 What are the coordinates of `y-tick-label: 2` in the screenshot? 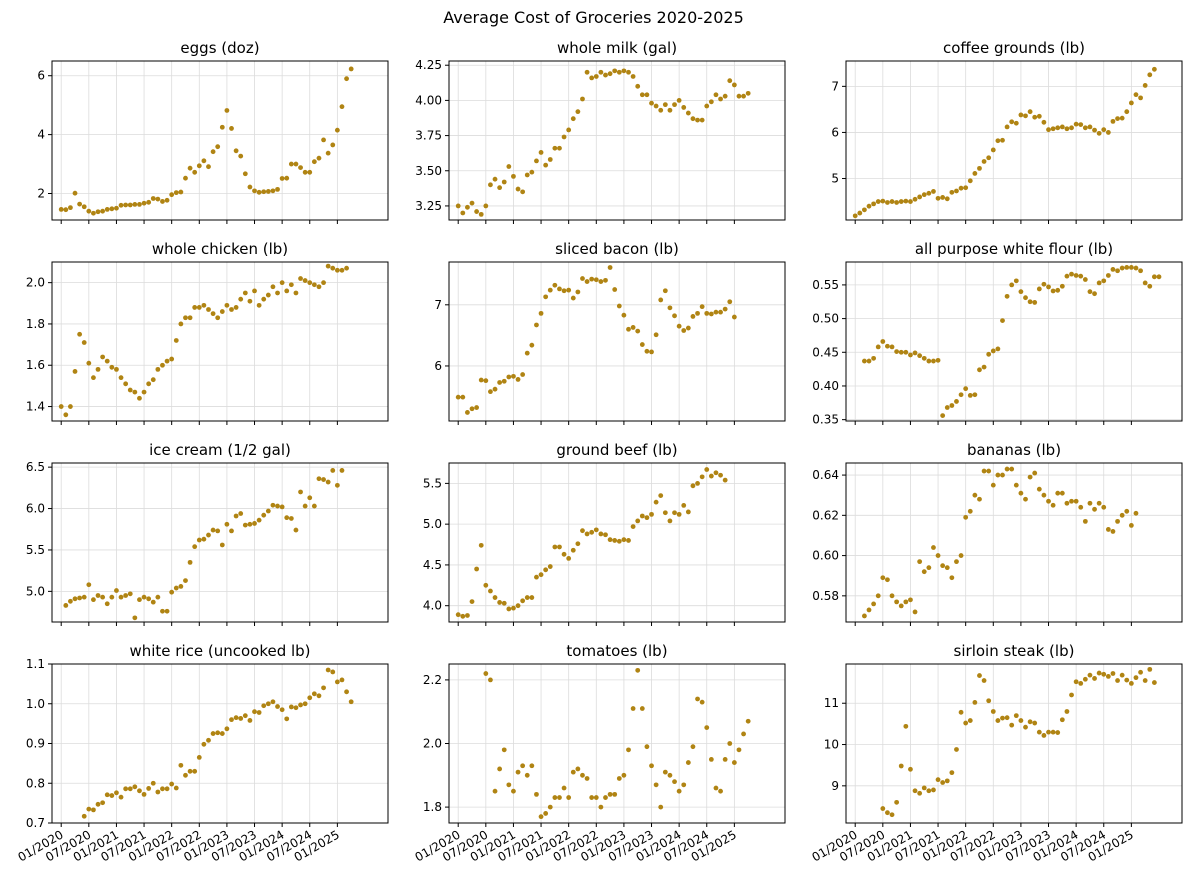 It's located at (41, 194).